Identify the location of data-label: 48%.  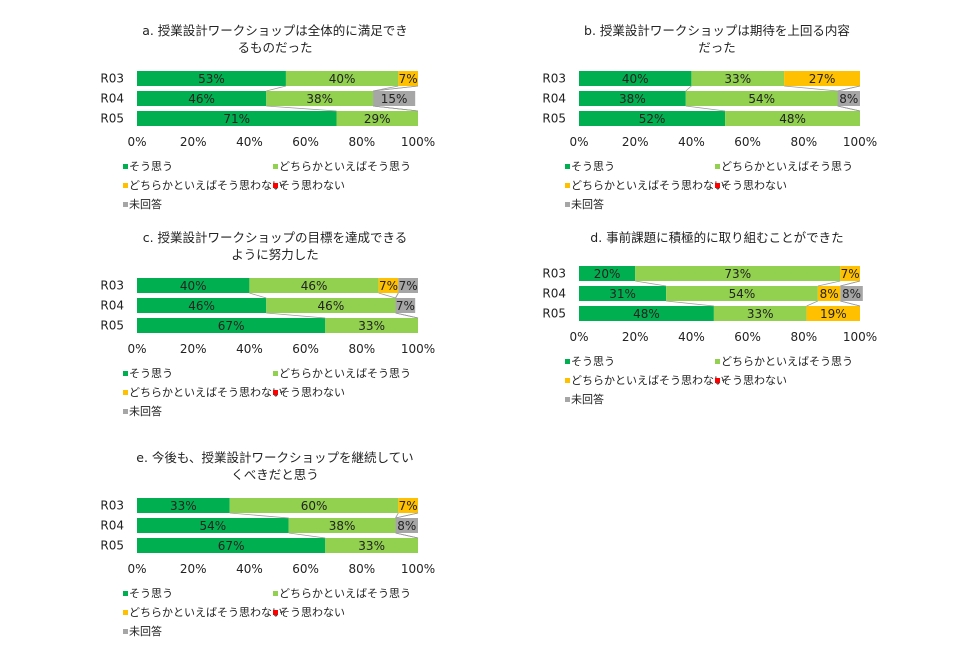
(792, 119).